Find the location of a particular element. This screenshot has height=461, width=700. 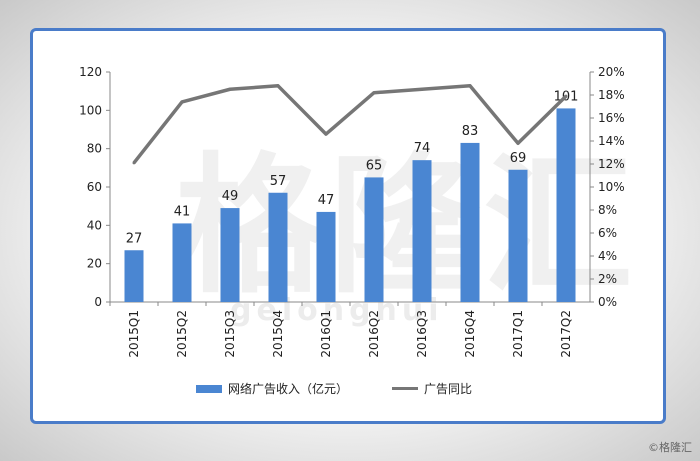

y-tick-label-right: 2% is located at coordinates (607, 279).